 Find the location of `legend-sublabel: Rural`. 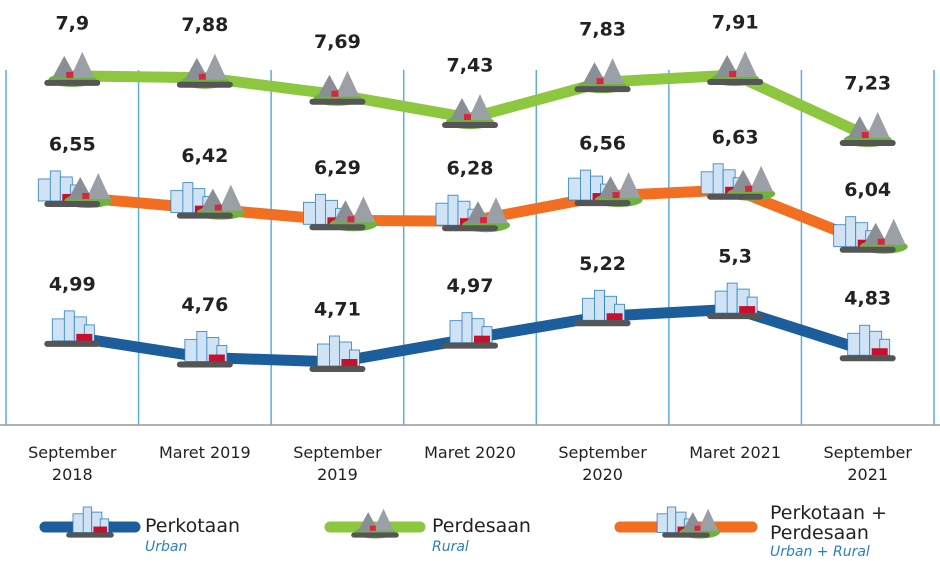

legend-sublabel: Rural is located at coordinates (450, 547).